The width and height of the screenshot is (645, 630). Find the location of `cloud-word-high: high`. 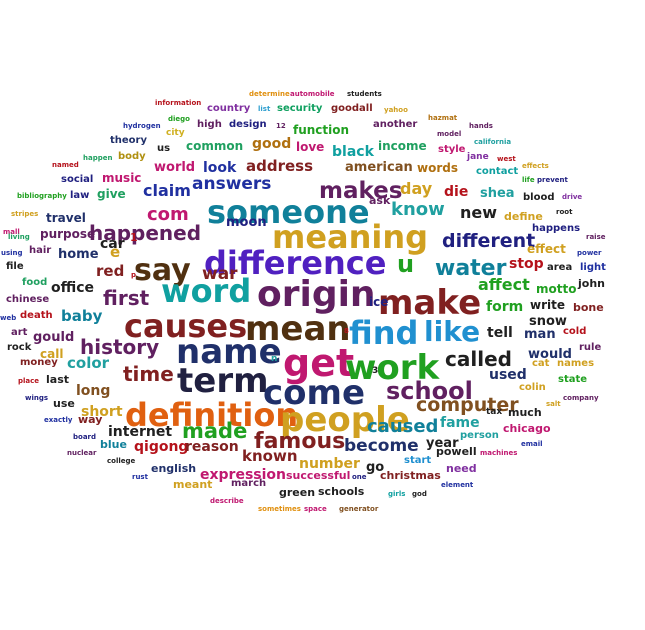

cloud-word-high: high is located at coordinates (209, 124).